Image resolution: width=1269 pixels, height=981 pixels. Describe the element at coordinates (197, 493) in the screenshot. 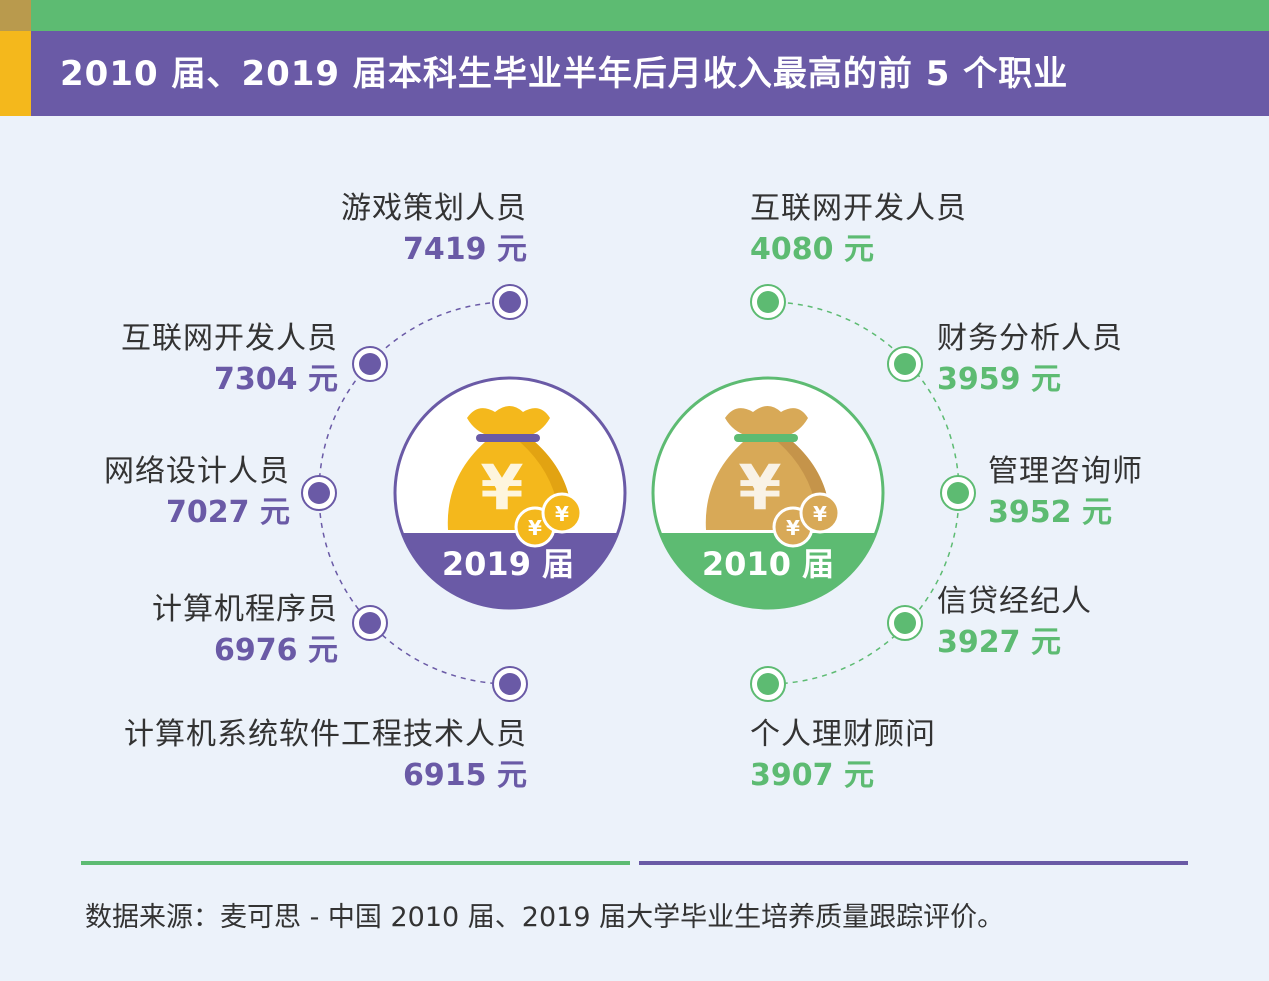

I see `occupation-2019-3: 网络设计人员 7027 元` at that location.